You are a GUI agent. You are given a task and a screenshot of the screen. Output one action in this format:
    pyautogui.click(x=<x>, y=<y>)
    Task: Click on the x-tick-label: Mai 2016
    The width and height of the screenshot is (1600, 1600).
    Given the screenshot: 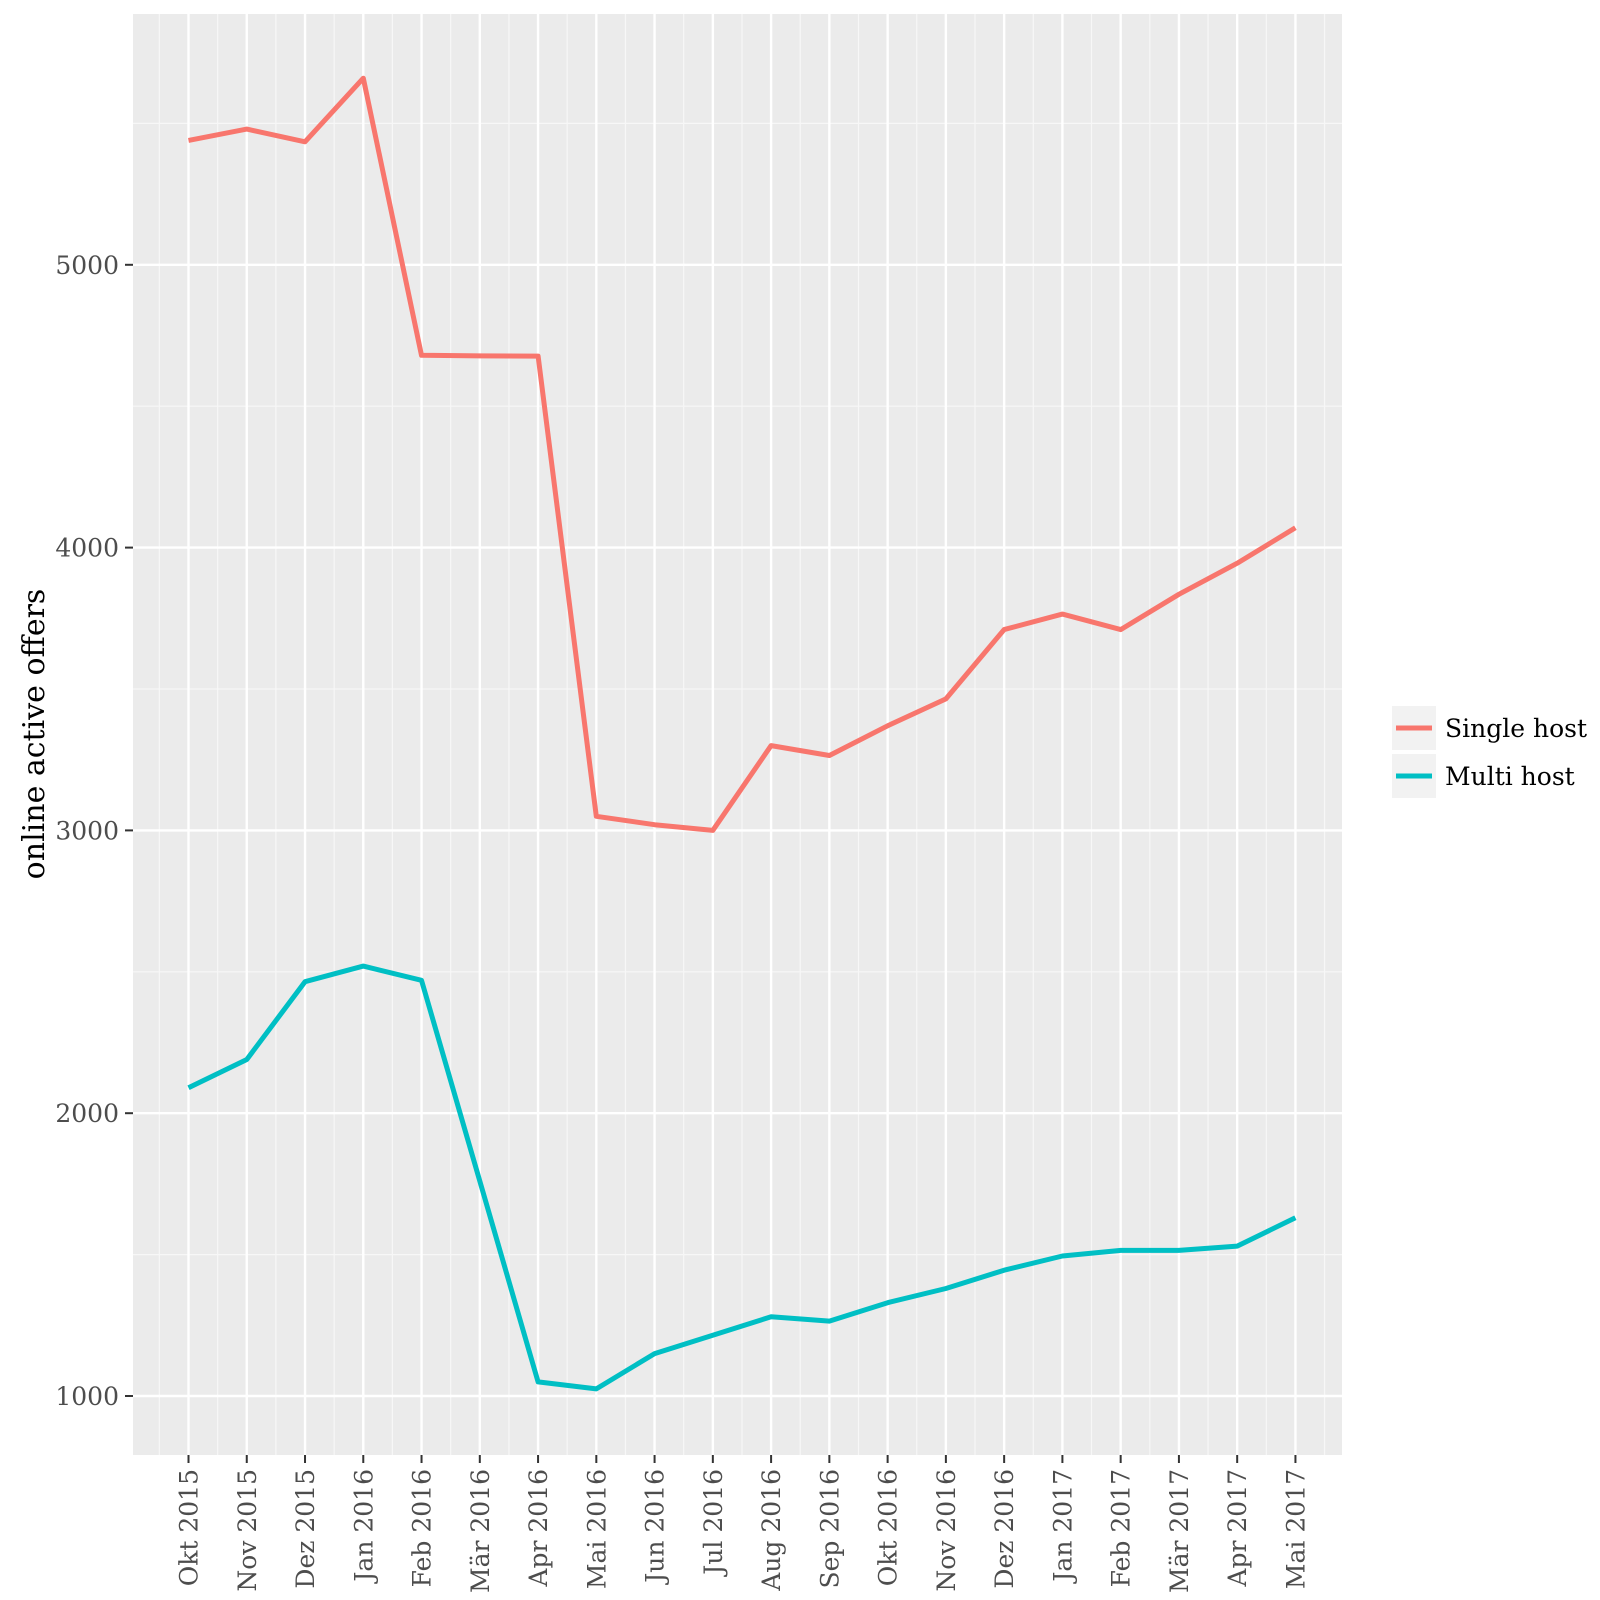 What is the action you would take?
    pyautogui.click(x=596, y=1529)
    